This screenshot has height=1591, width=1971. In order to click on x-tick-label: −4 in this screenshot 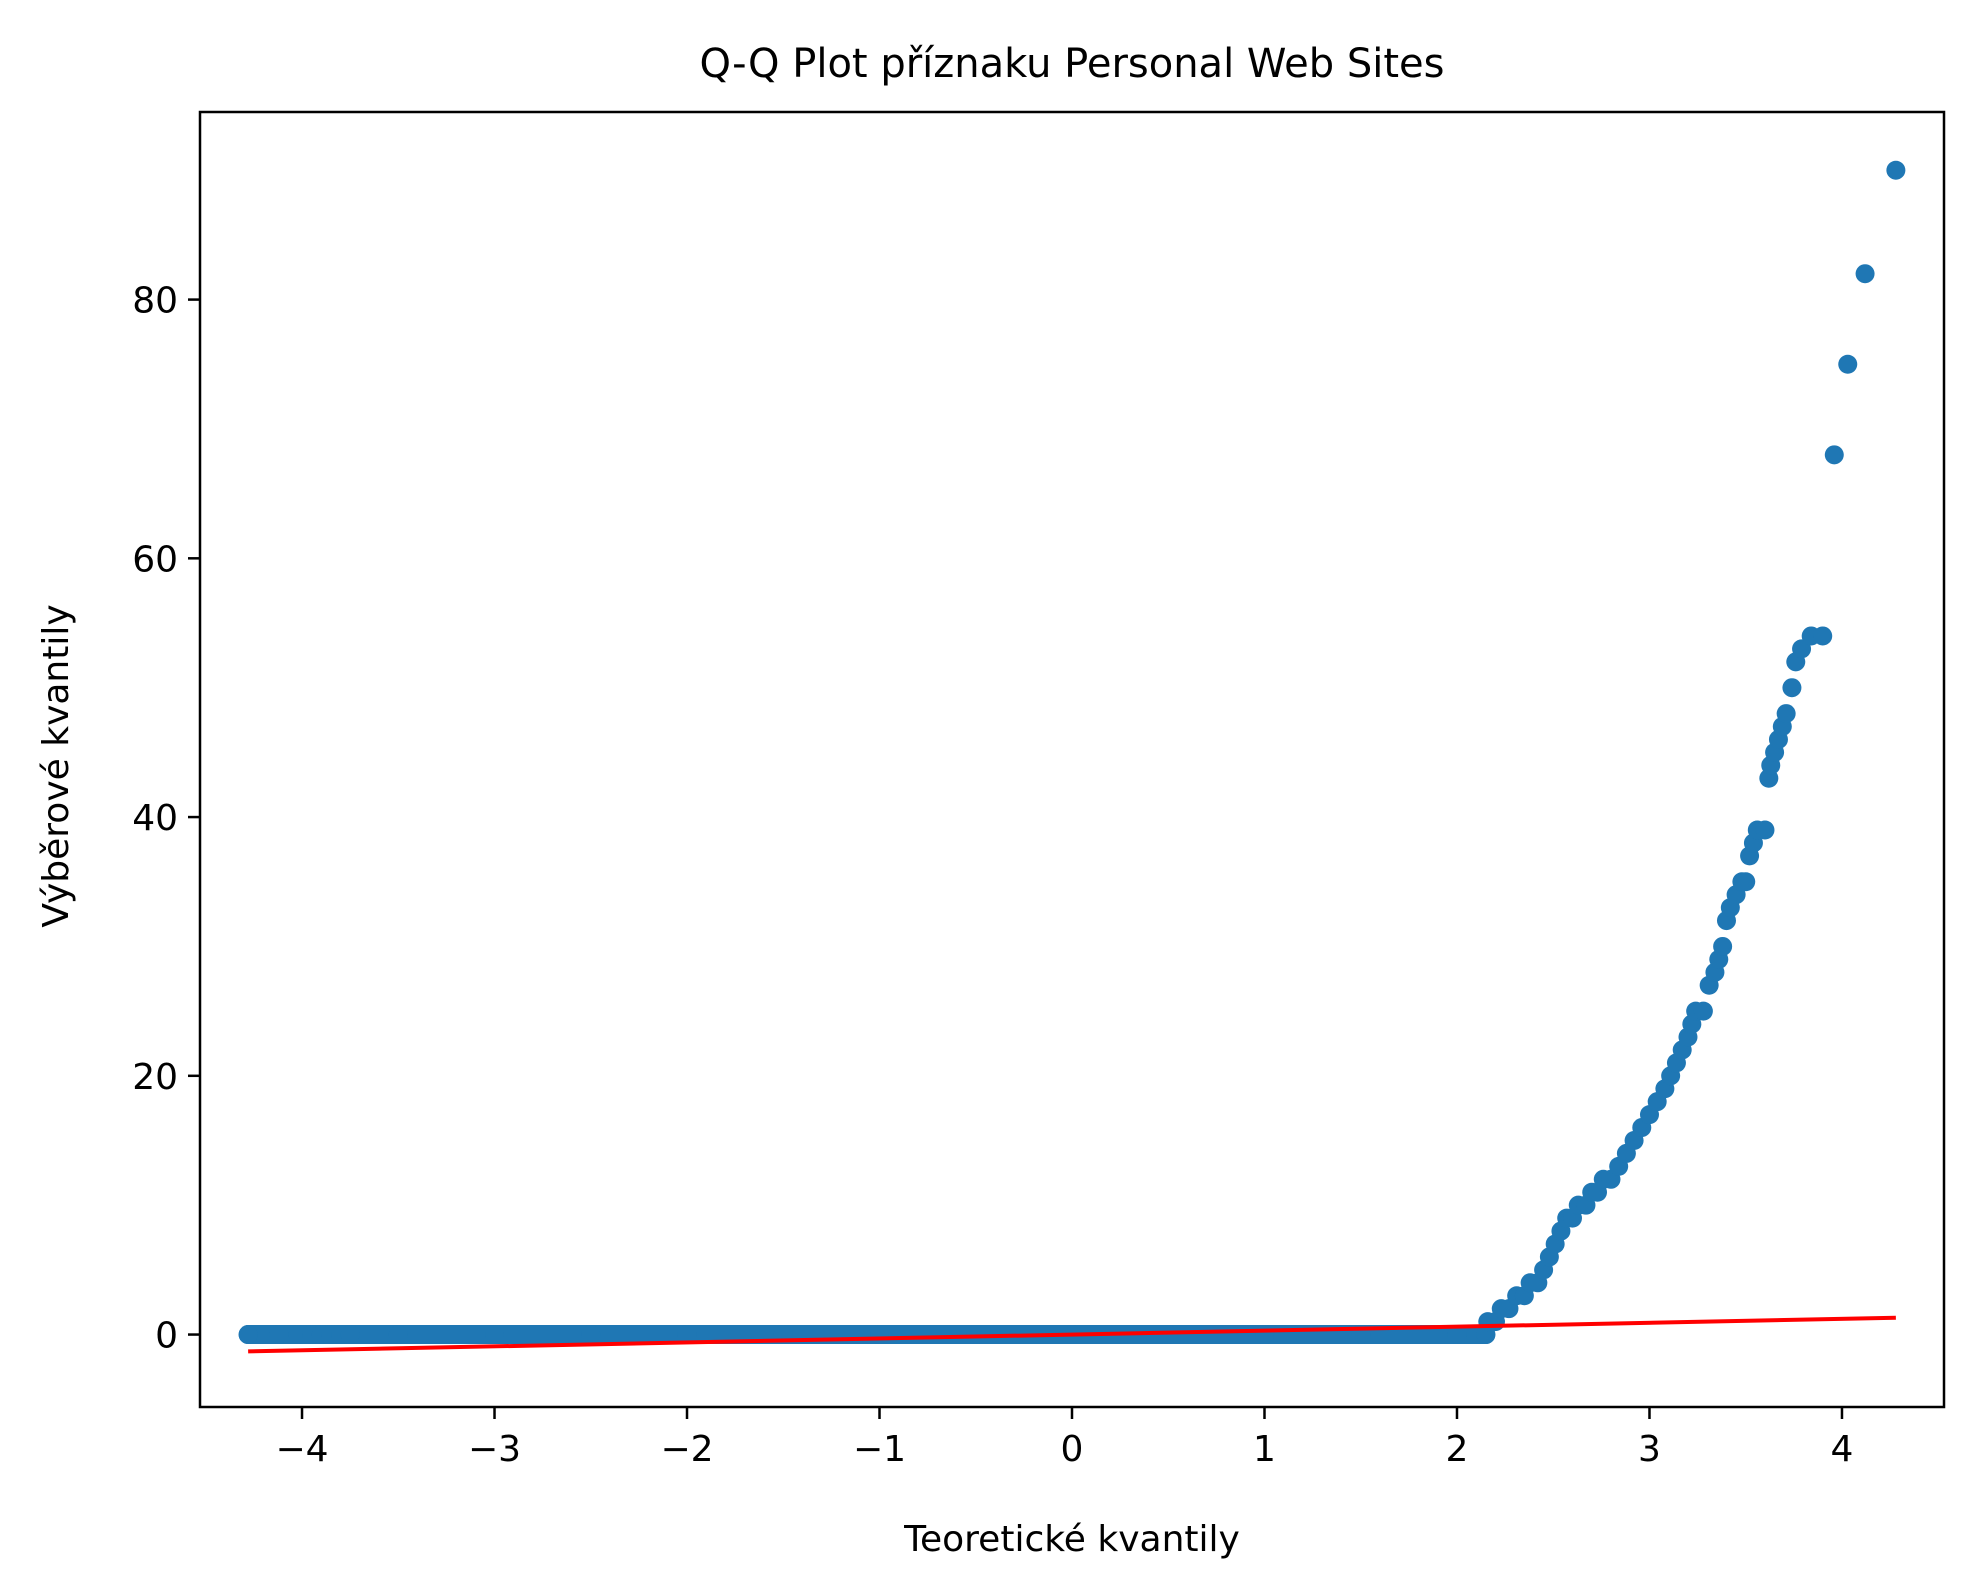, I will do `click(301, 1449)`.